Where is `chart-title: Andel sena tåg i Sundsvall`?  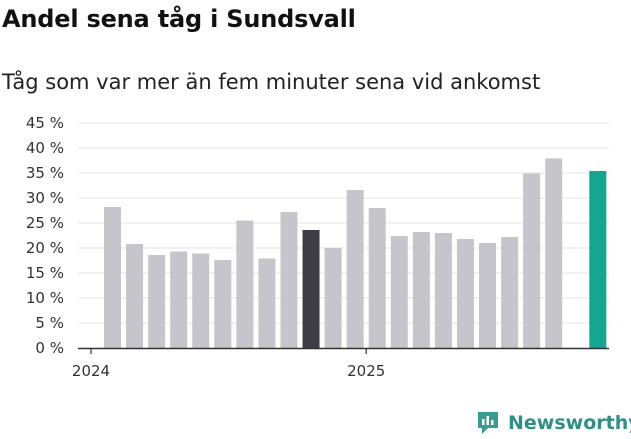
chart-title: Andel sena tåg i Sundsvall is located at coordinates (179, 19).